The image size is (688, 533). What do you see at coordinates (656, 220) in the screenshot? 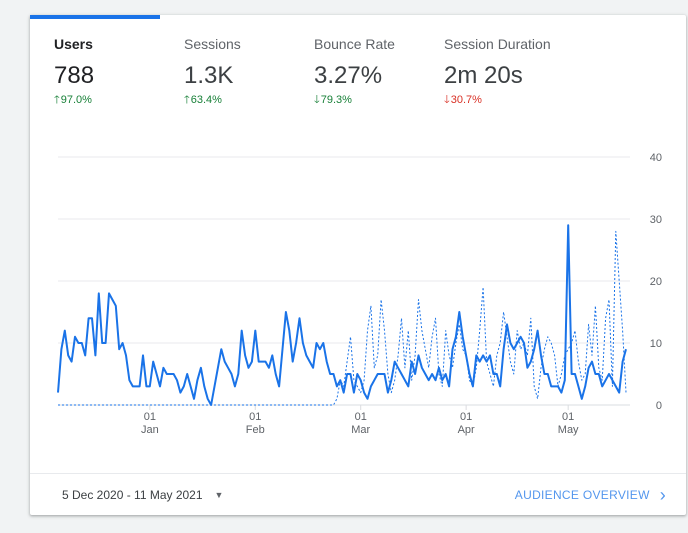
I see `y-tick-label: 30` at bounding box center [656, 220].